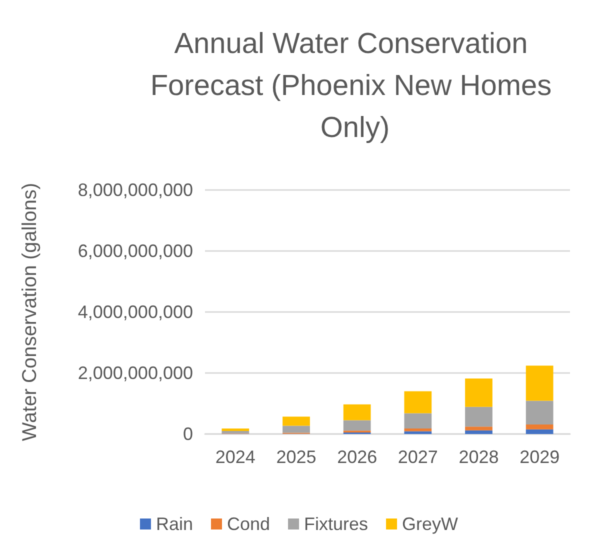  Describe the element at coordinates (135, 190) in the screenshot. I see `y-tick-label: 8,000,000,000` at that location.